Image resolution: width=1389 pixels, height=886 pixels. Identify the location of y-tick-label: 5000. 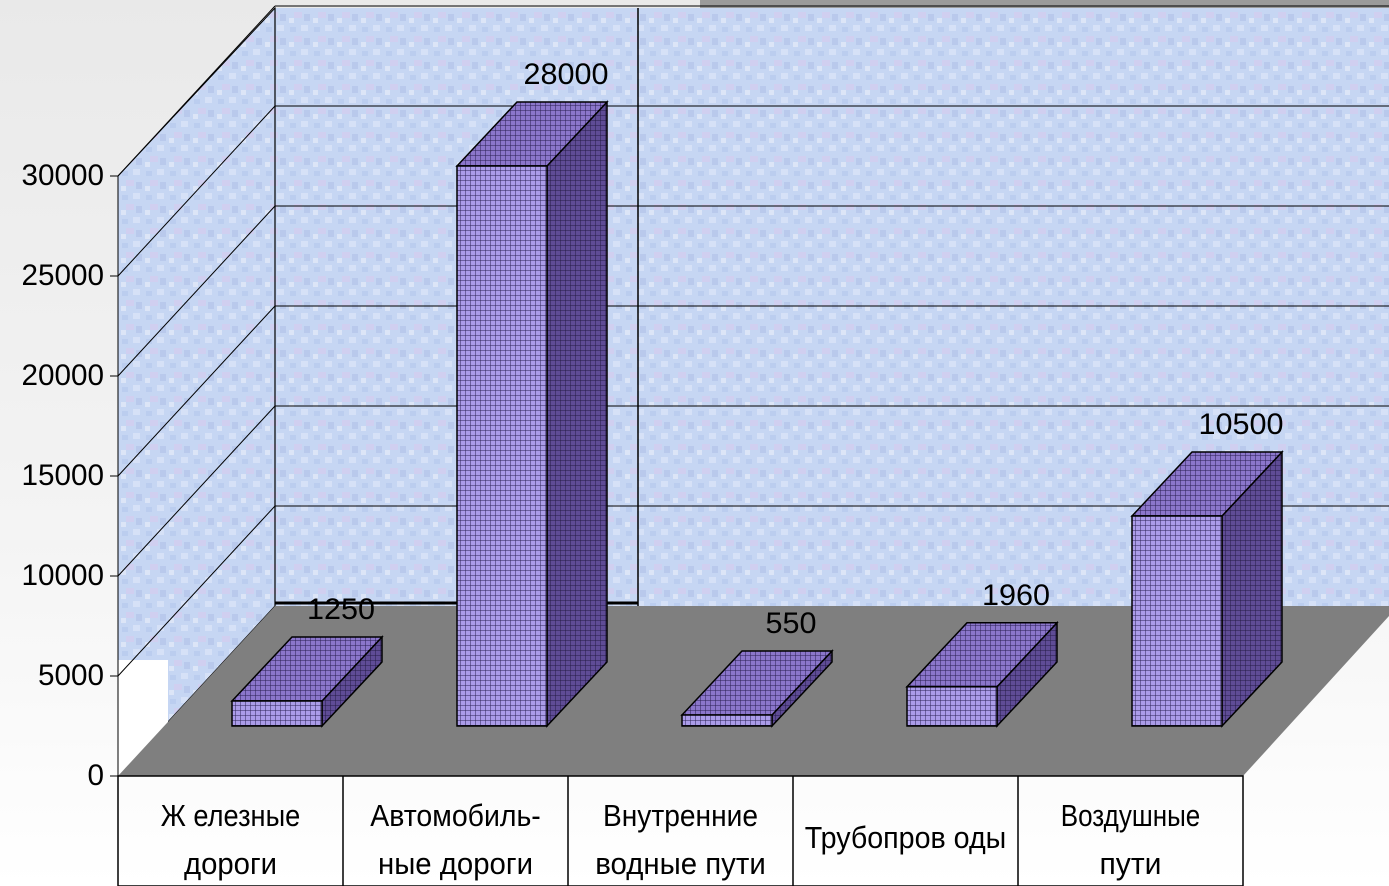
(71, 675).